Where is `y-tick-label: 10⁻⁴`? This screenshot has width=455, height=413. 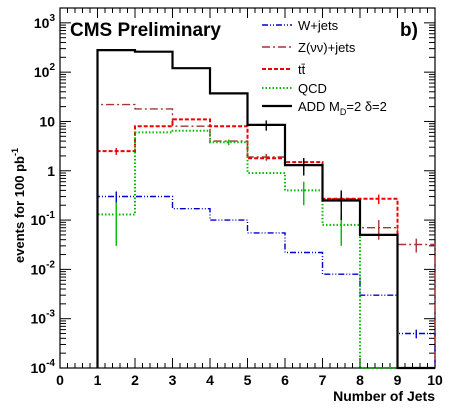
y-tick-label: 10⁻⁴ is located at coordinates (43, 367).